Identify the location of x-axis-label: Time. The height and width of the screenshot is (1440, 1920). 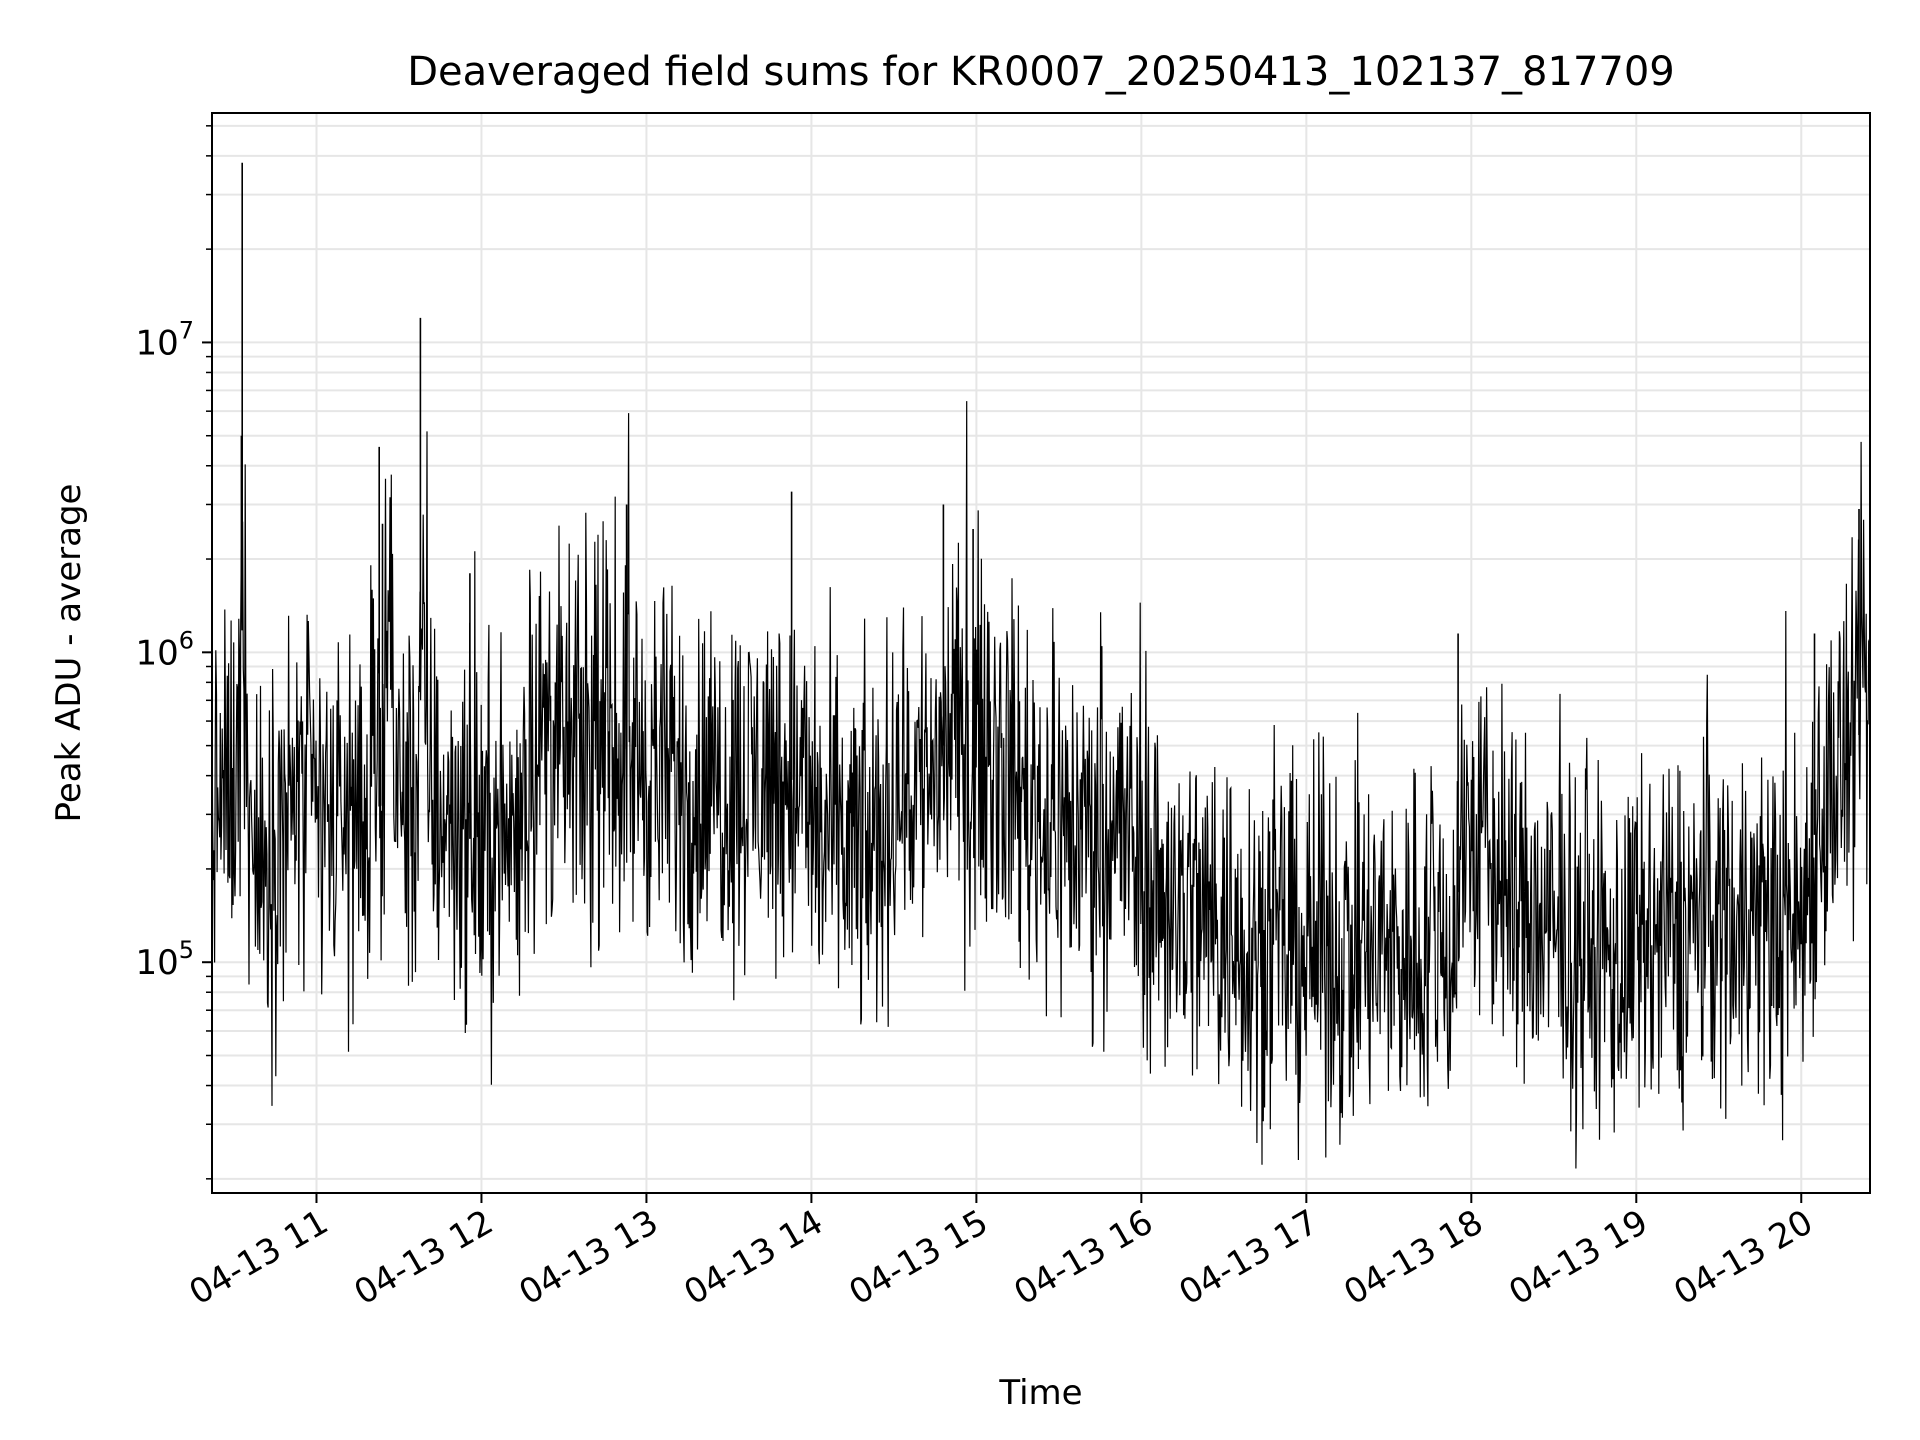
(1040, 1393).